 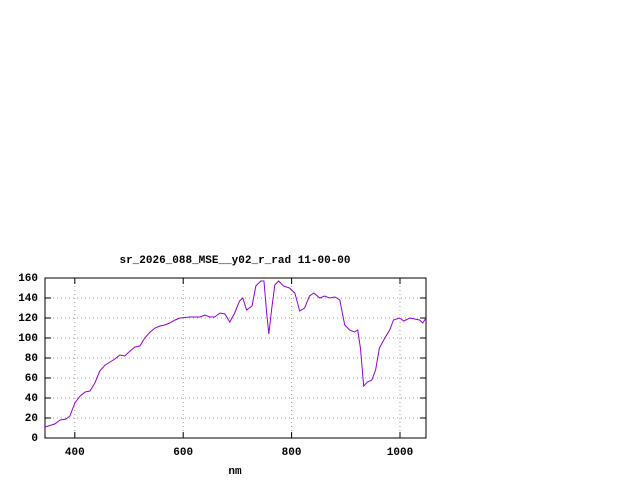 I want to click on y-tick-label: 60, so click(x=31, y=379).